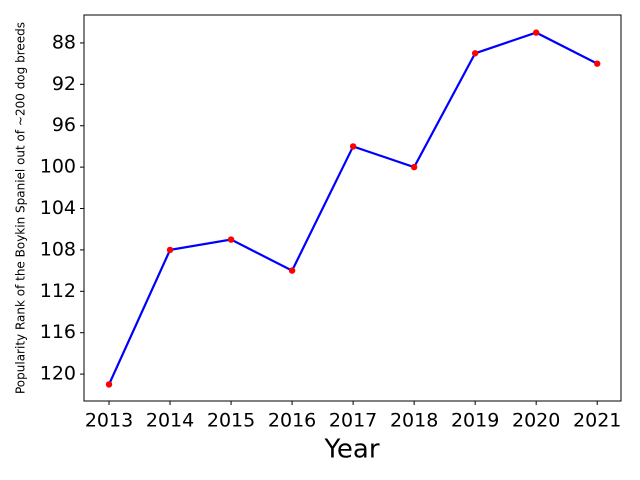 This screenshot has width=640, height=480. What do you see at coordinates (58, 332) in the screenshot?
I see `y-tick-label: 116` at bounding box center [58, 332].